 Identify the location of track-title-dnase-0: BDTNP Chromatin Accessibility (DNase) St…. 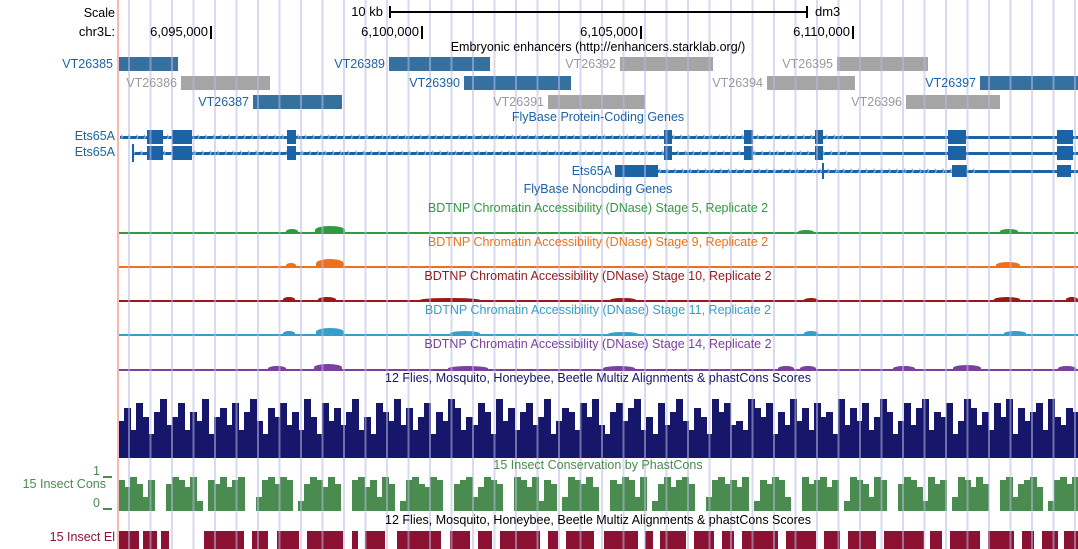
(598, 208).